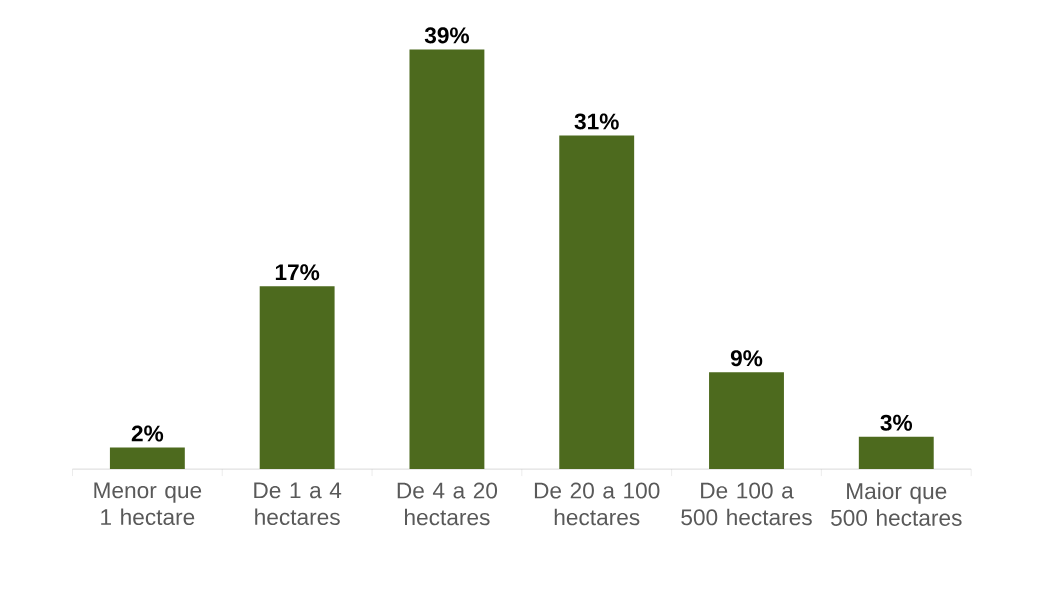 The width and height of the screenshot is (1051, 596). What do you see at coordinates (597, 504) in the screenshot?
I see `x-tick-label: De 20 a 100 hectares` at bounding box center [597, 504].